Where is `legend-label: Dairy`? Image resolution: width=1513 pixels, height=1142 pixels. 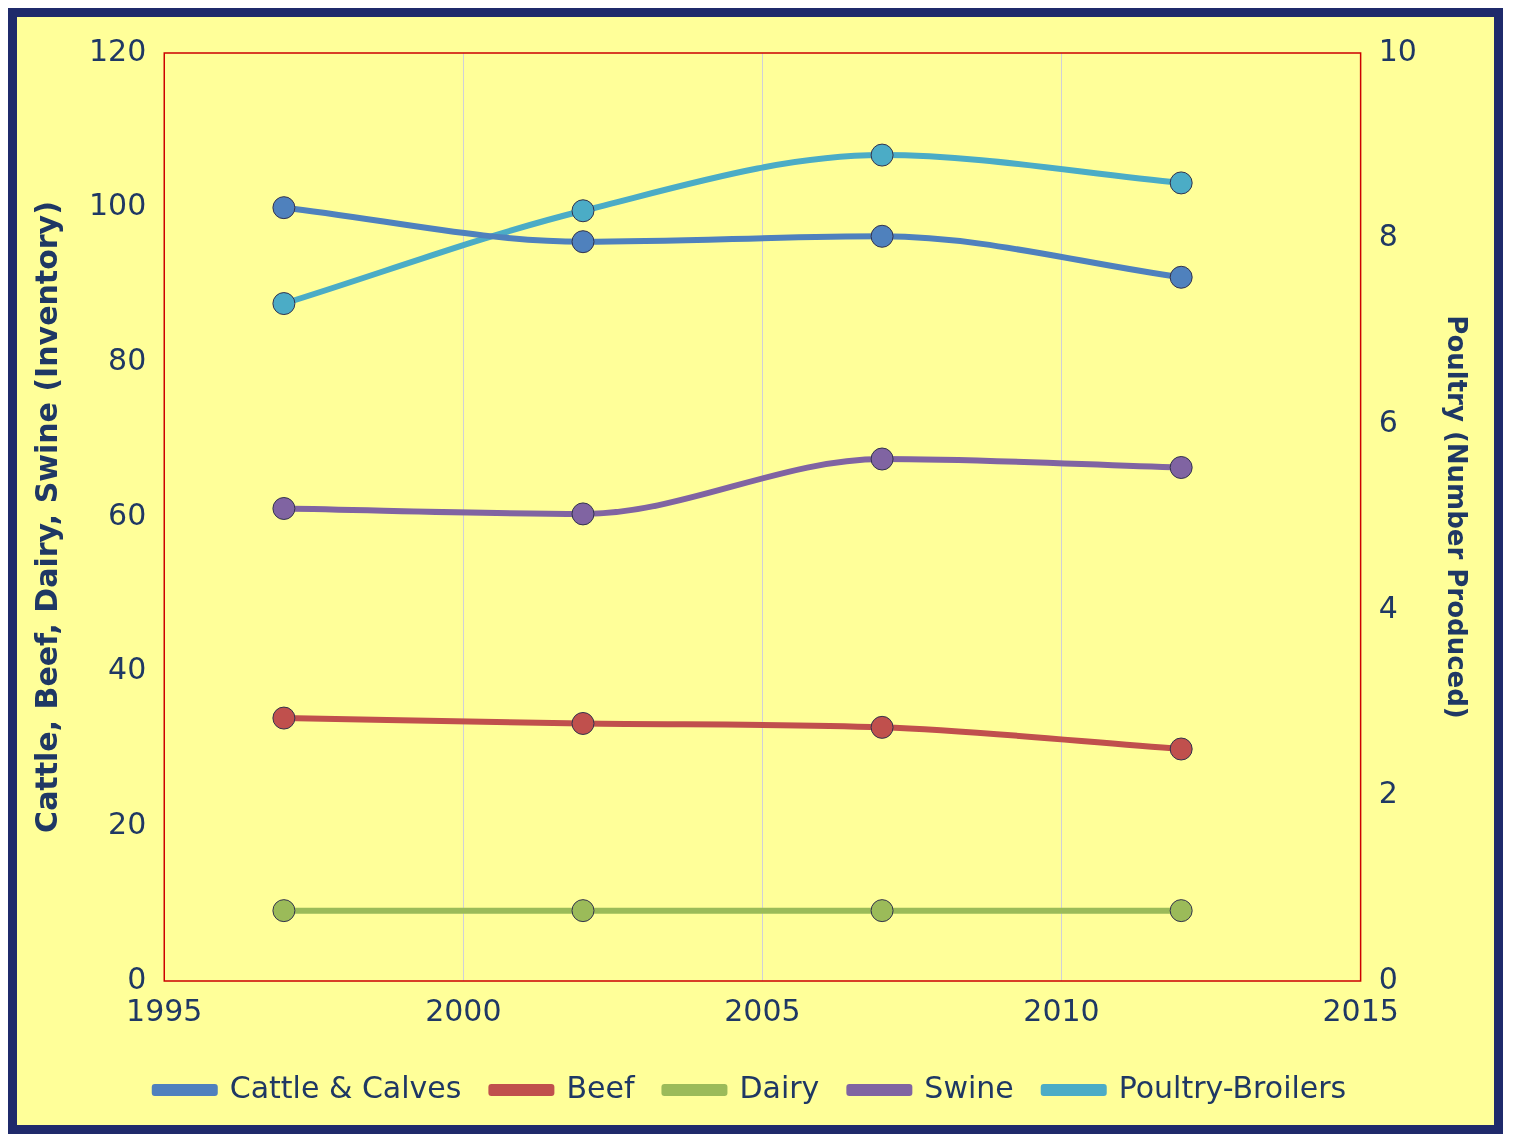 legend-label: Dairy is located at coordinates (779, 1087).